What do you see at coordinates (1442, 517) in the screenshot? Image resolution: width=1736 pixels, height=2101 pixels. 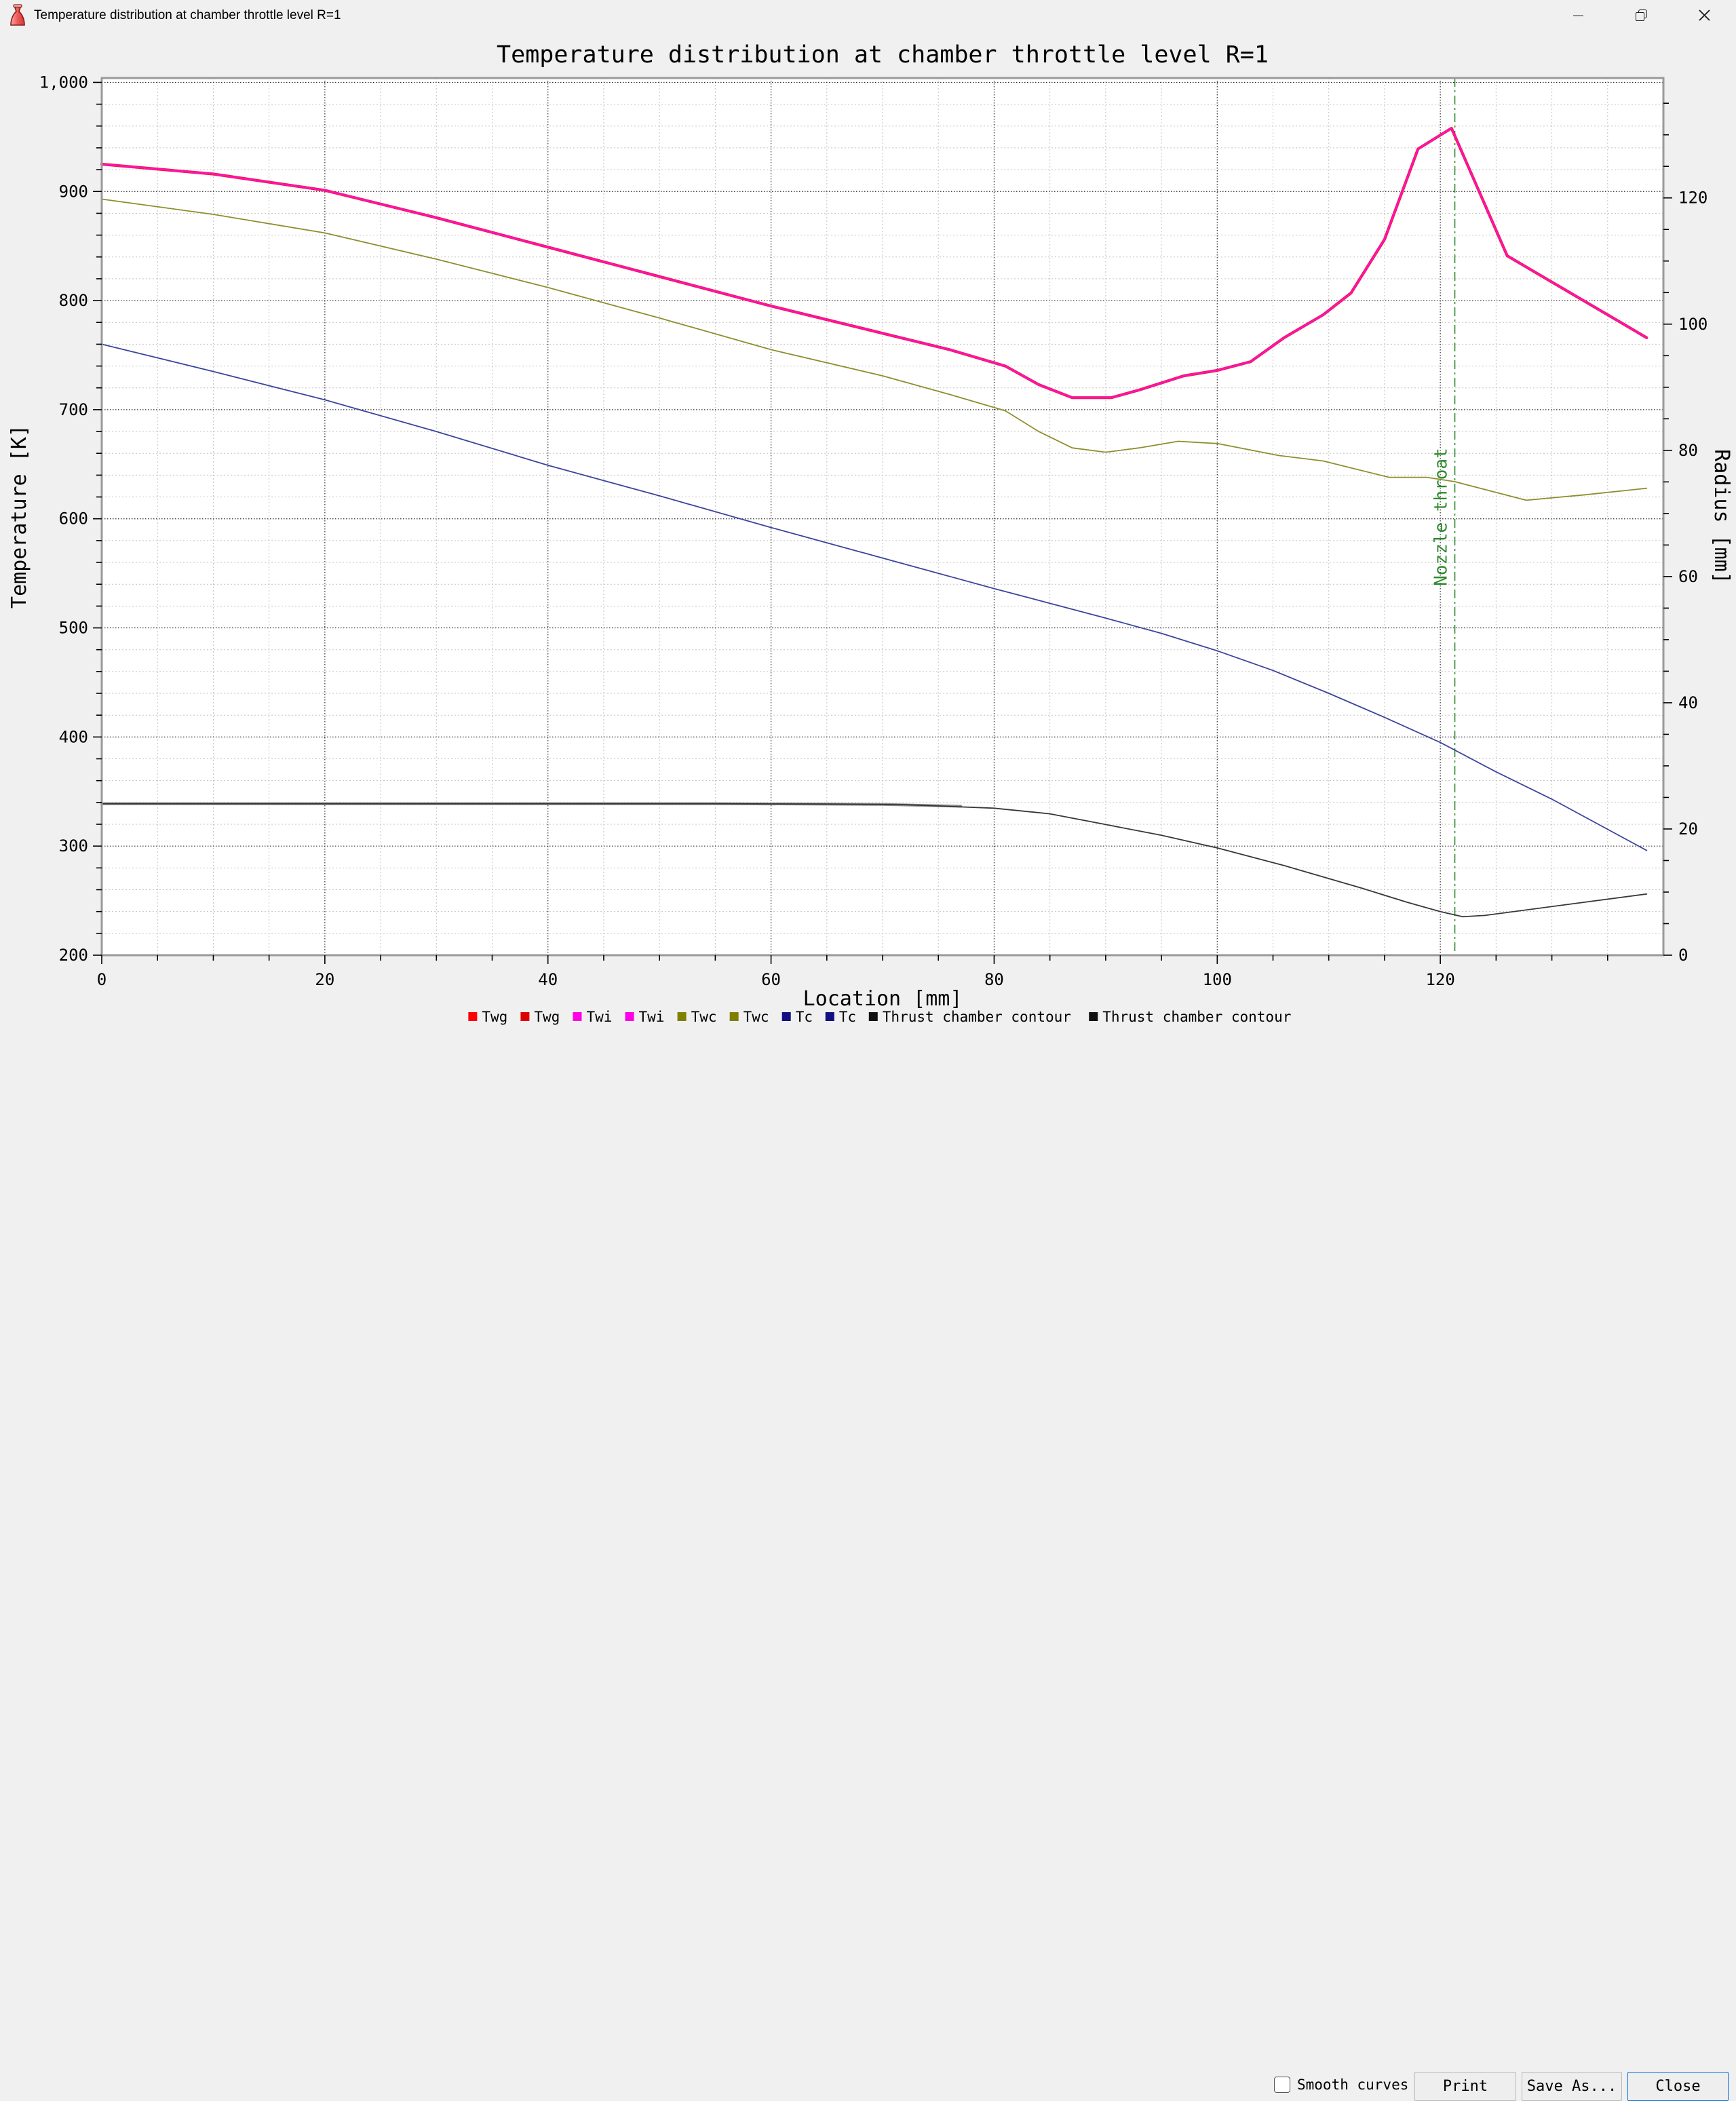 I see `nozzle-throat-label: Nozzle throat` at bounding box center [1442, 517].